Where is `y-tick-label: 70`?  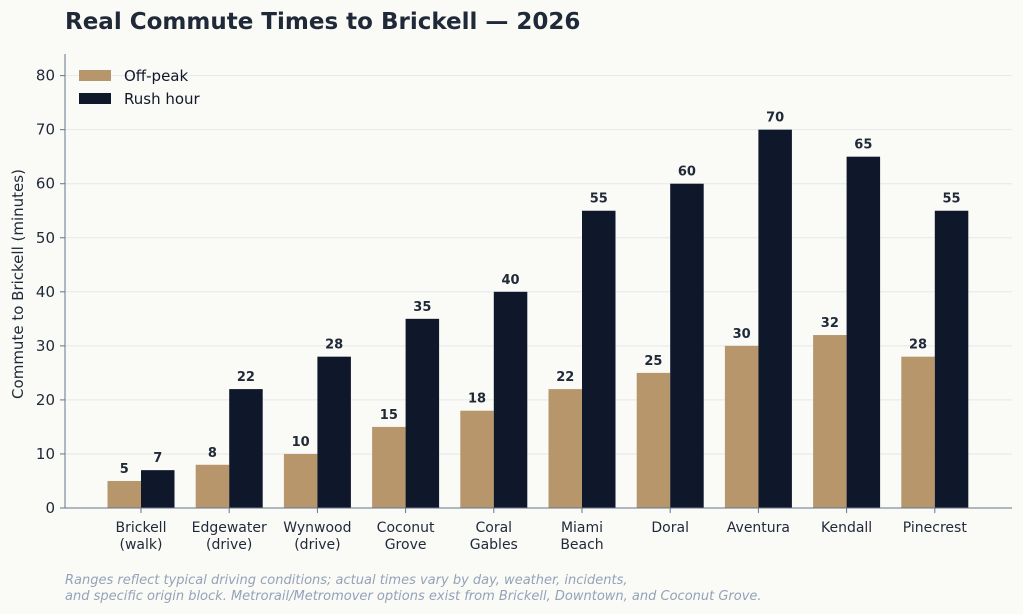 y-tick-label: 70 is located at coordinates (45, 130).